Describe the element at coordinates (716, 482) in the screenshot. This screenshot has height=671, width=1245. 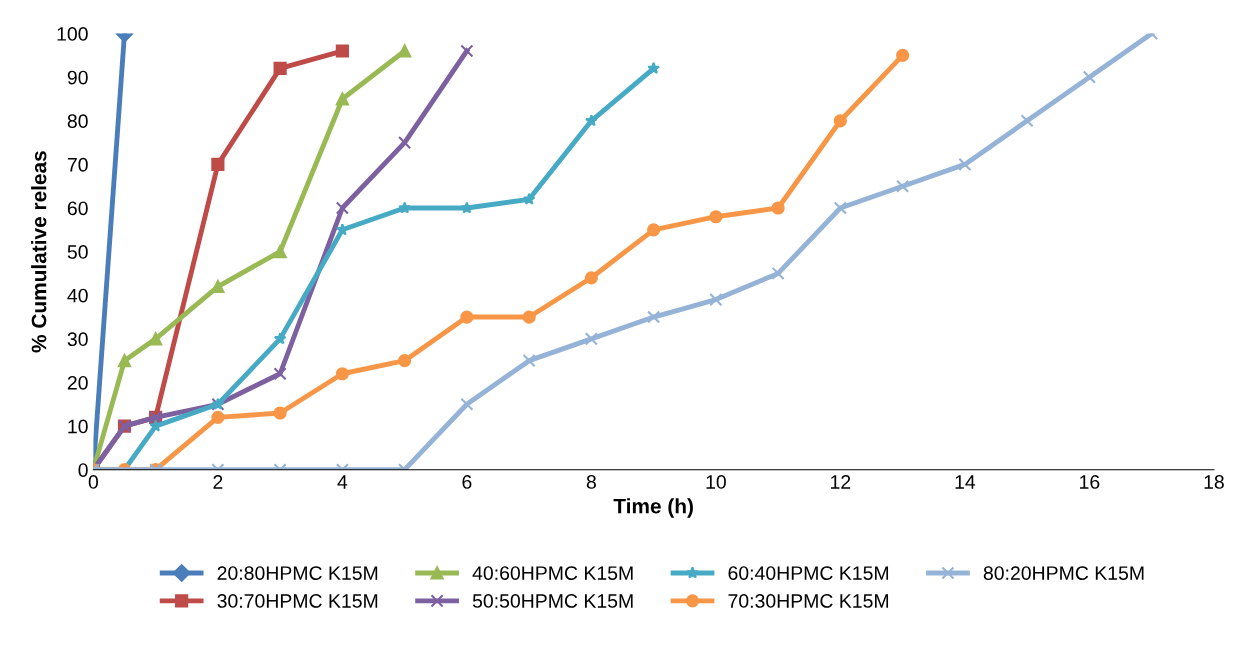
I see `x-tick-label: 10` at that location.